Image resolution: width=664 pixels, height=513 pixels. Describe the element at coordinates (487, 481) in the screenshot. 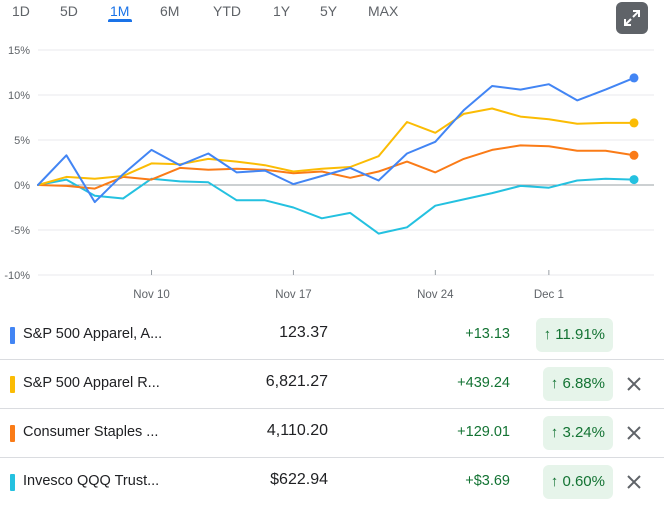

I see `change-value: +$3.69` at that location.